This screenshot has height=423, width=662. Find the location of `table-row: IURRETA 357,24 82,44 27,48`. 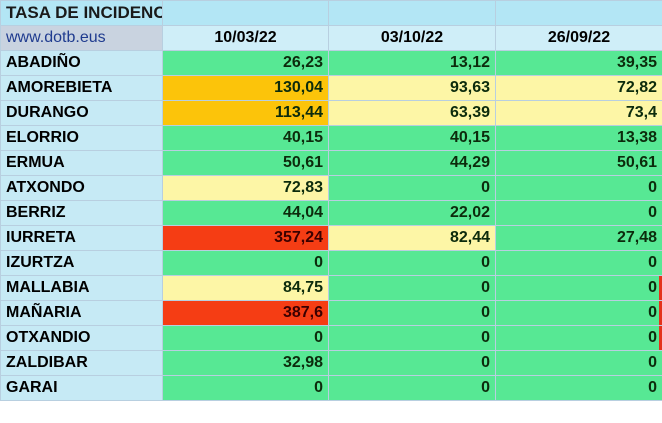

table-row: IURRETA 357,24 82,44 27,48 is located at coordinates (331, 238).